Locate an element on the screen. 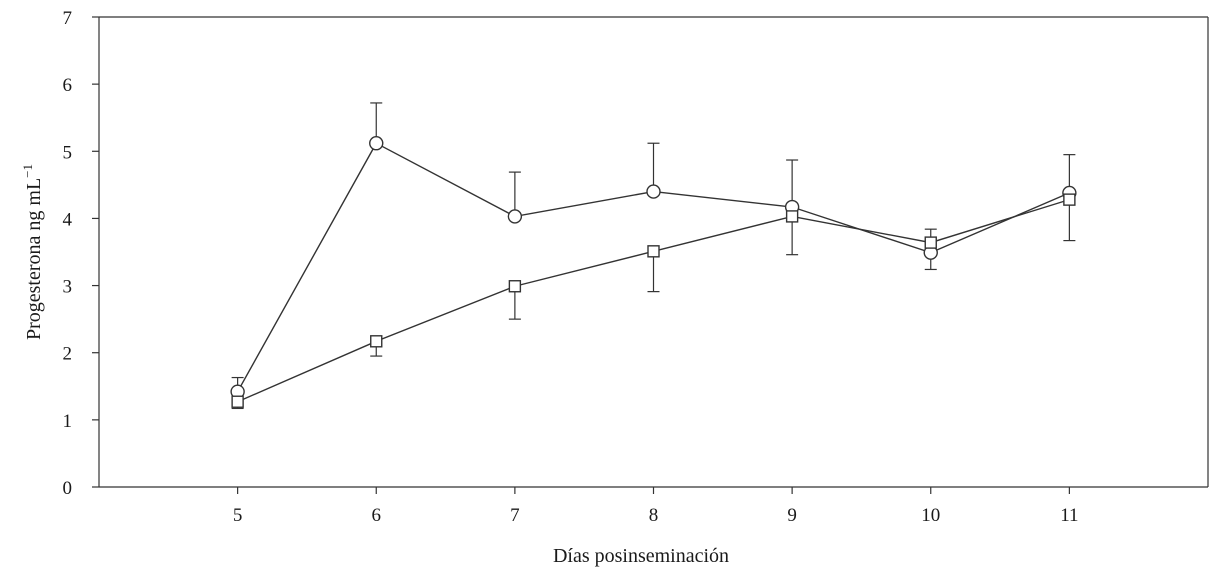  y-tick-label: 4 is located at coordinates (68, 219).